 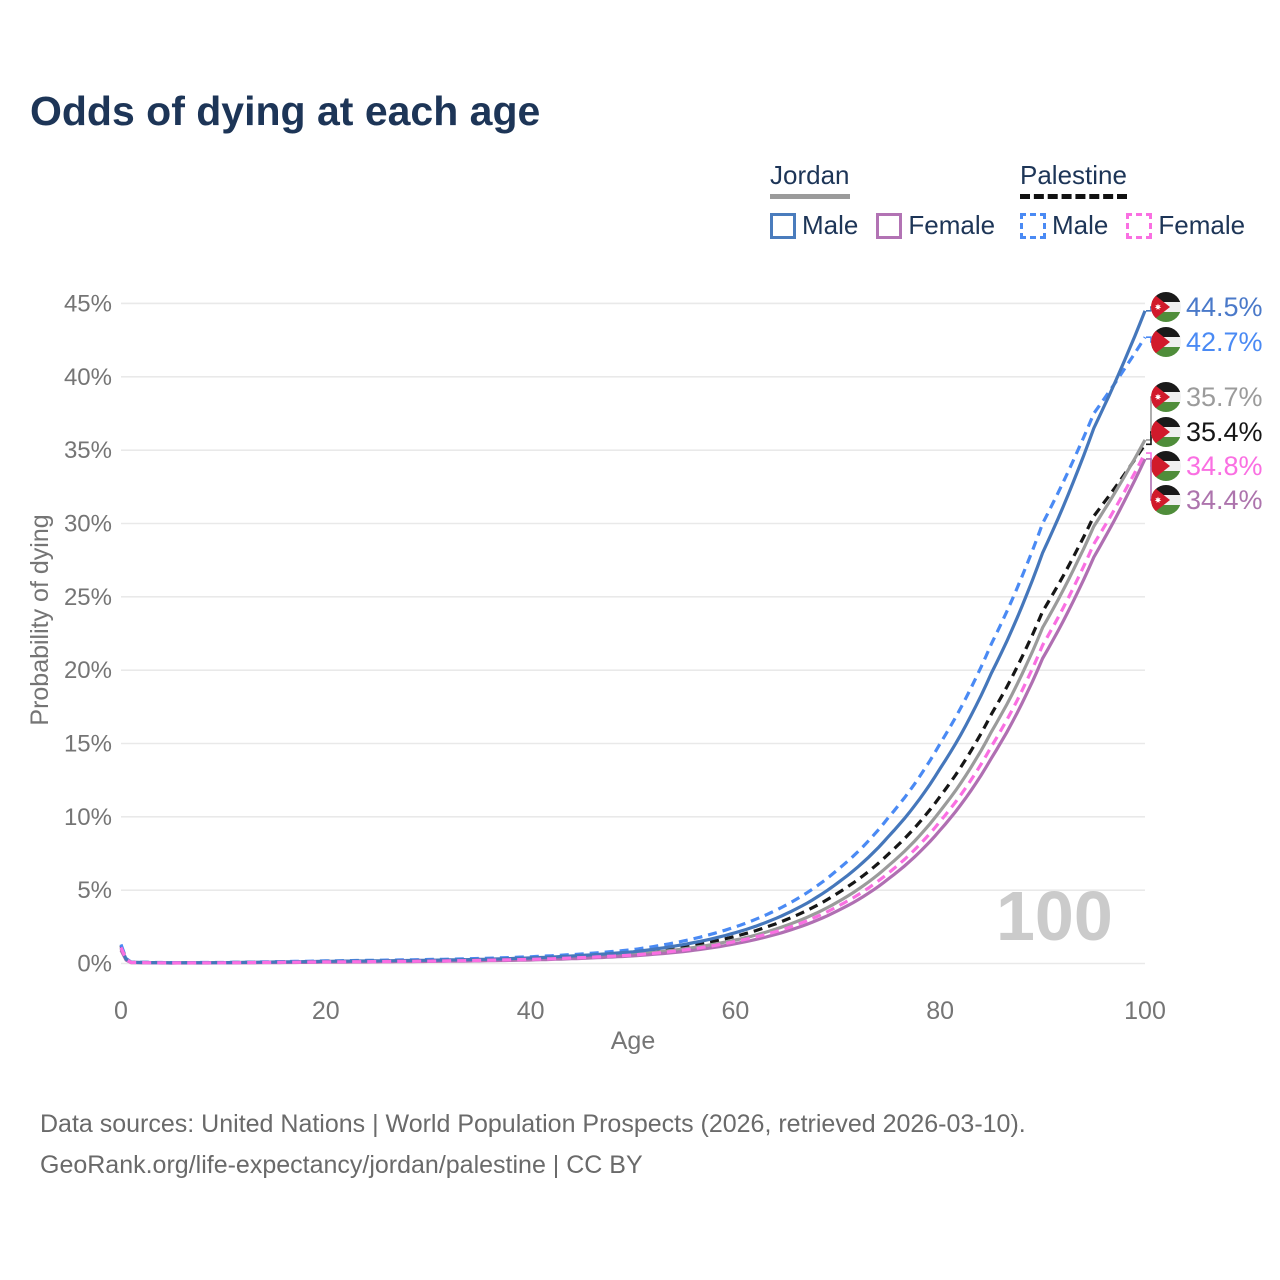 What do you see at coordinates (1224, 432) in the screenshot?
I see `end-value-label: 35.4%` at bounding box center [1224, 432].